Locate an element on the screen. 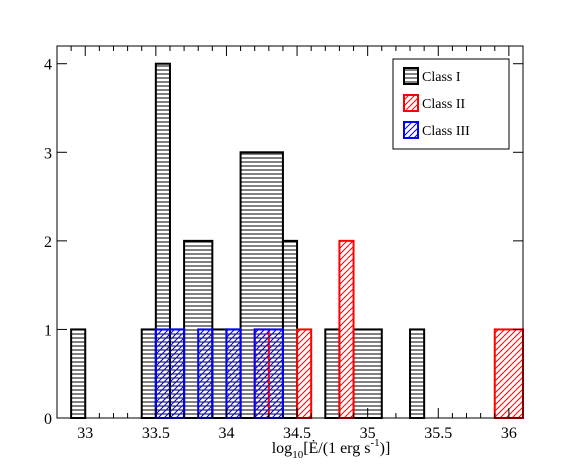 The height and width of the screenshot is (465, 581). x-tick-label: 35.5 is located at coordinates (438, 433).